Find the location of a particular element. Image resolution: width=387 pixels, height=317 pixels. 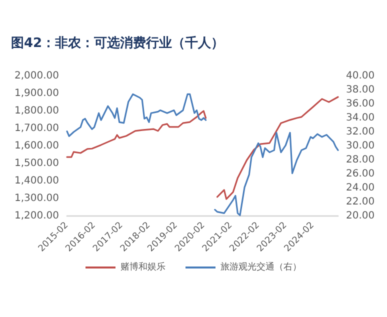

y2-tick-label: 34.00 is located at coordinates (360, 118).